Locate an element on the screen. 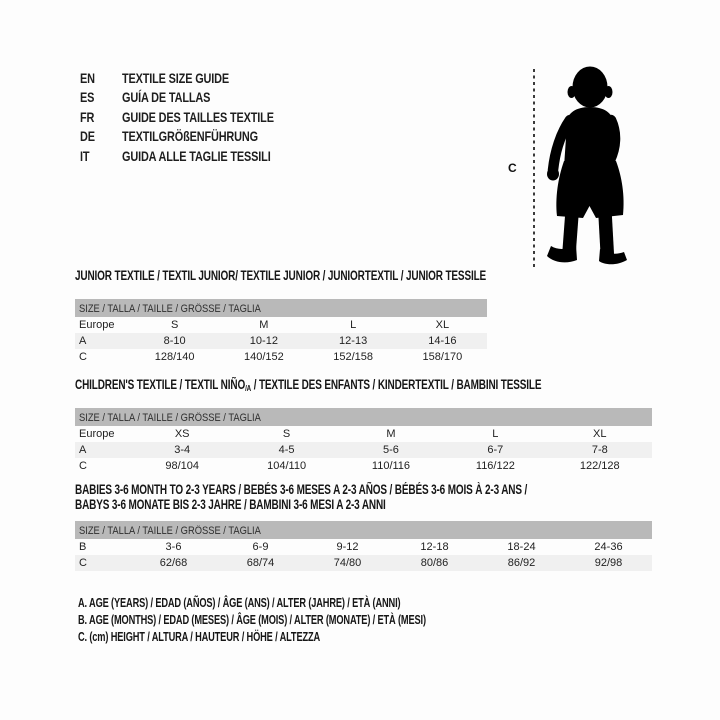 The width and height of the screenshot is (720, 720). language-label: GUÍA DE TALLAS is located at coordinates (166, 97).